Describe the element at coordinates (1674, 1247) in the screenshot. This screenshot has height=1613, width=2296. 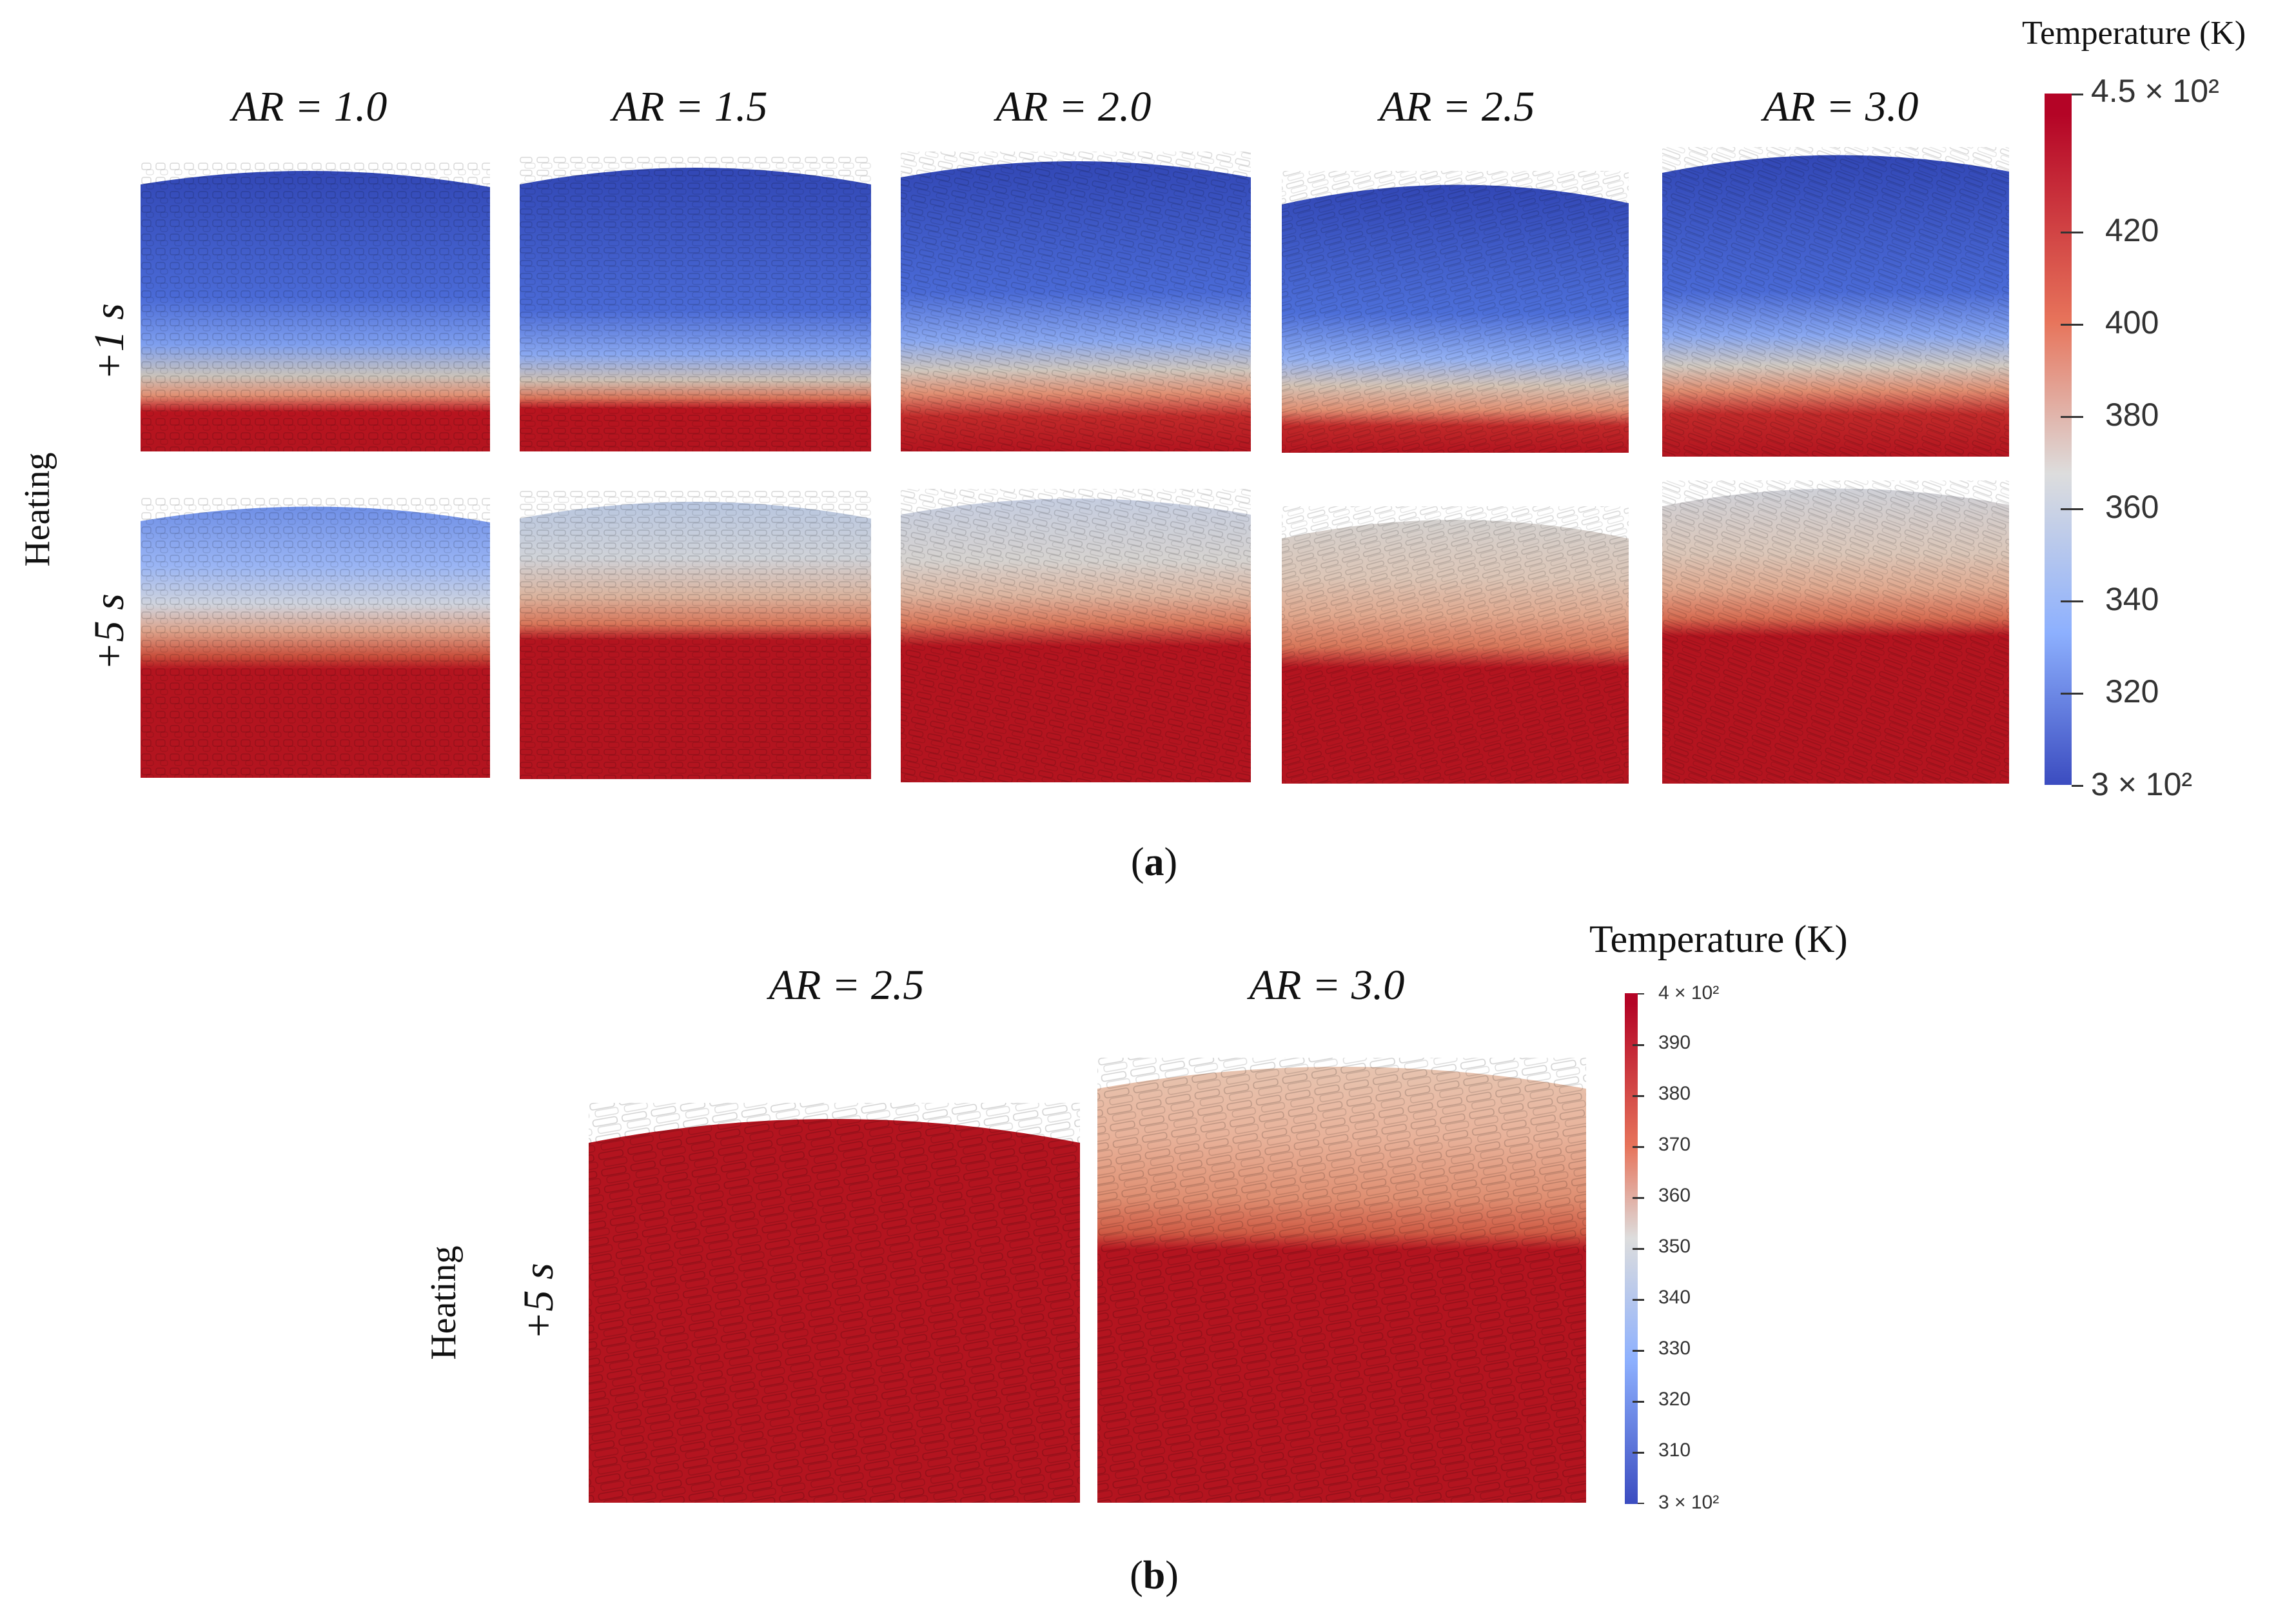
I see `colorbar-tick-label: 350` at that location.